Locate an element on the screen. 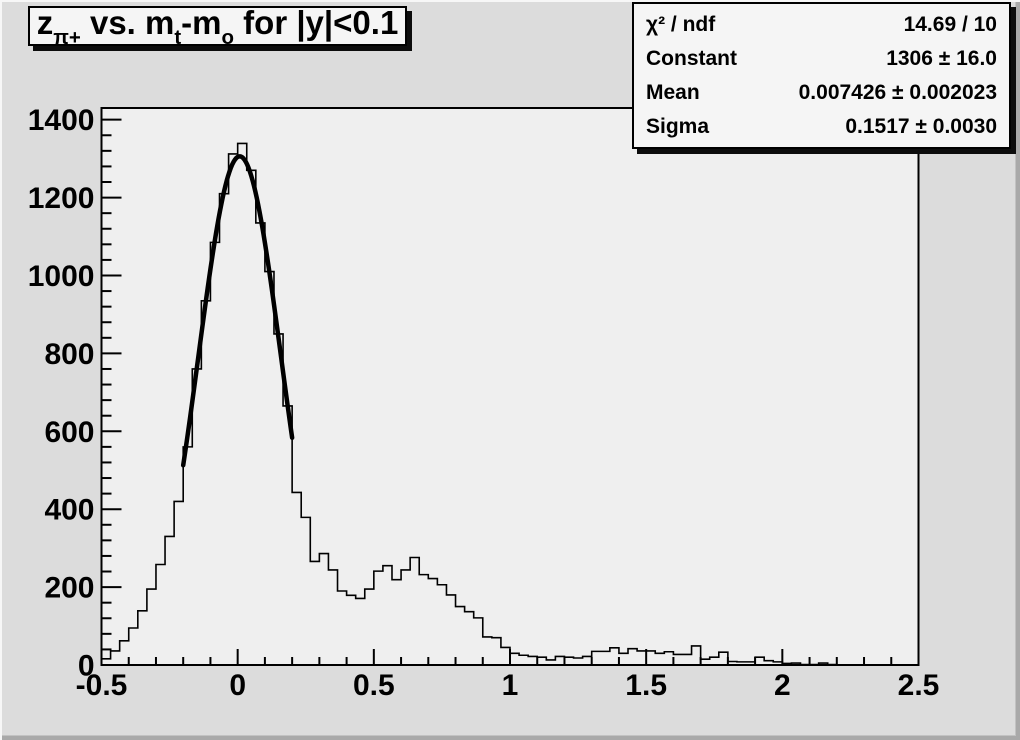 The height and width of the screenshot is (740, 1020). x-axis-label: 0.5 is located at coordinates (374, 685).